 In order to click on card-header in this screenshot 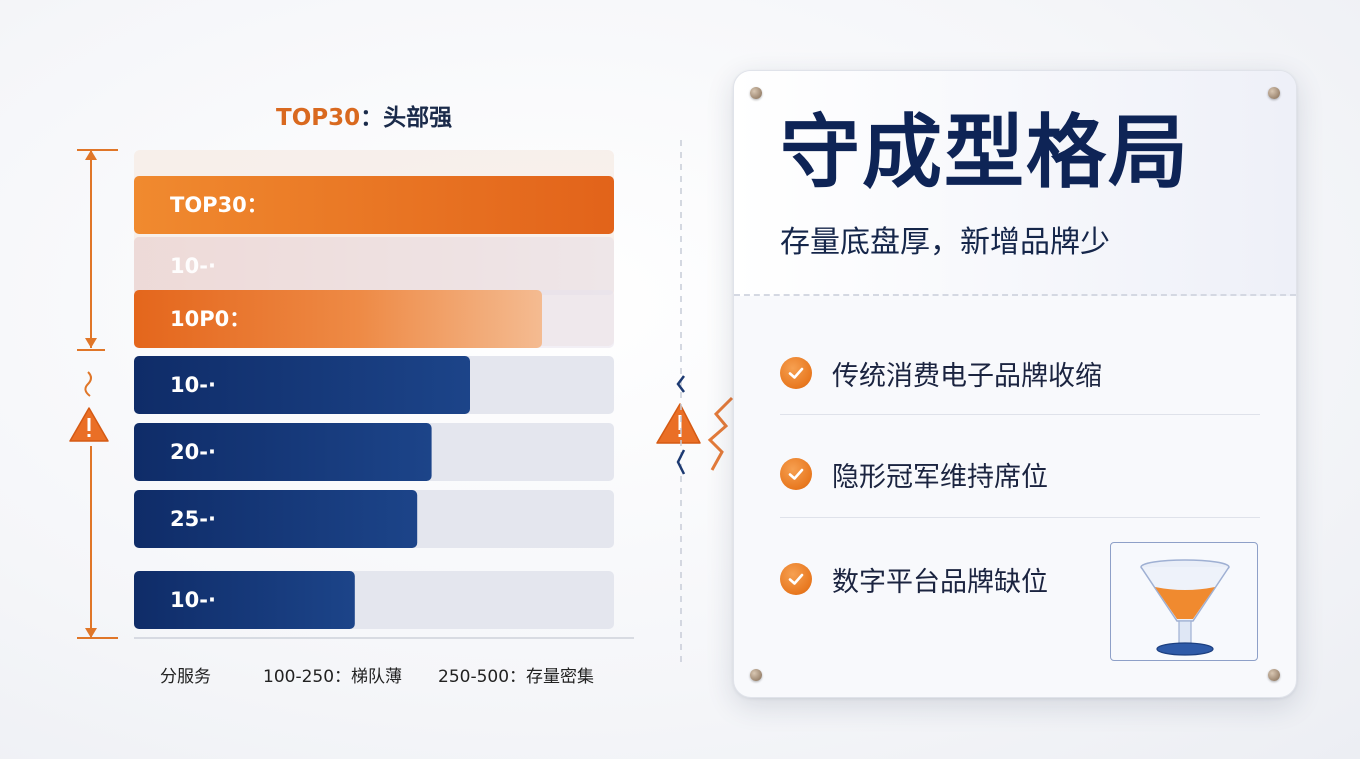, I will do `click(1015, 183)`.